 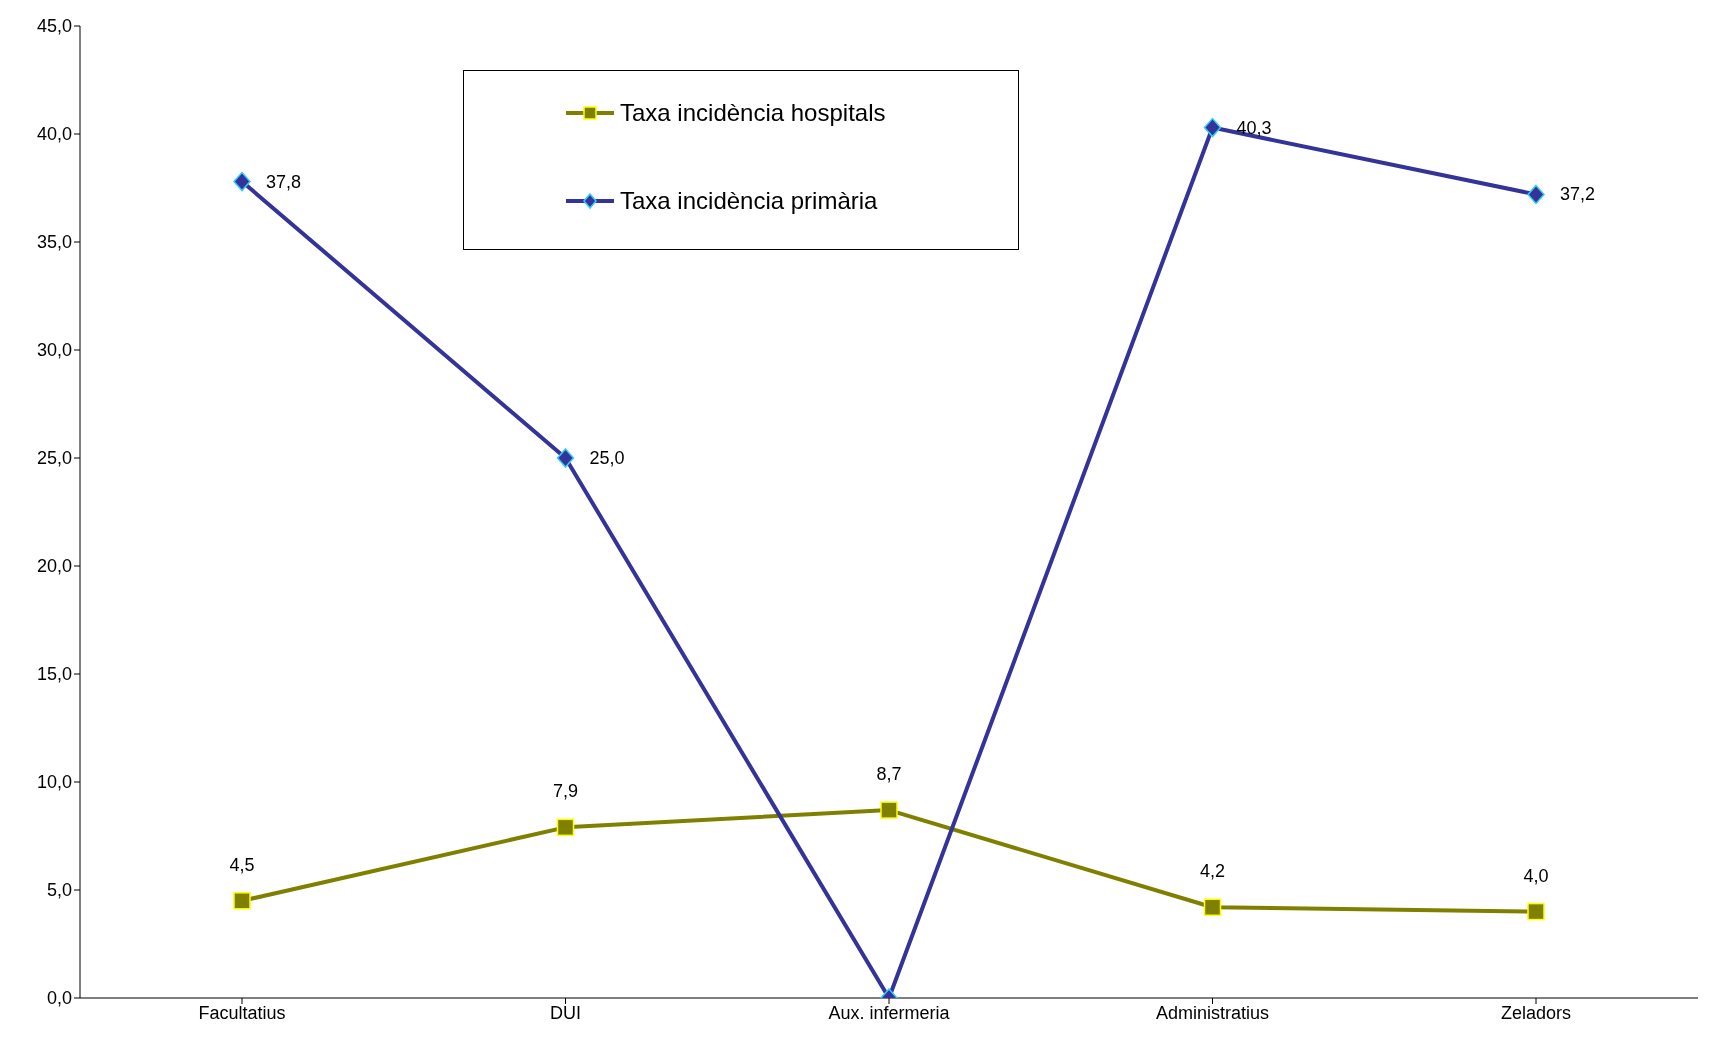 I want to click on y-tick-label: 30,0, so click(x=54, y=350).